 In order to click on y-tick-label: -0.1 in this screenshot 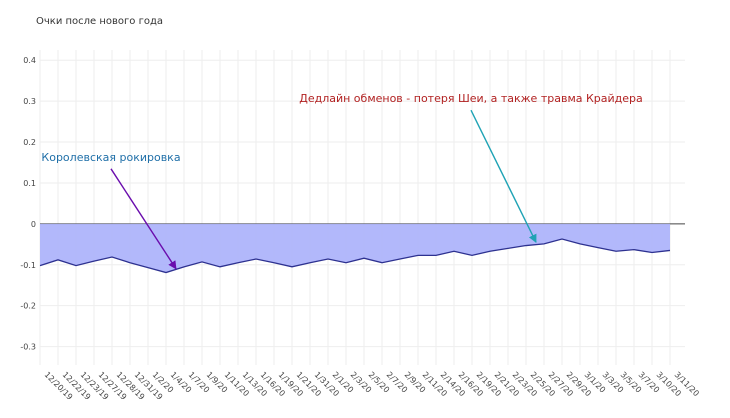, I will do `click(28, 265)`.